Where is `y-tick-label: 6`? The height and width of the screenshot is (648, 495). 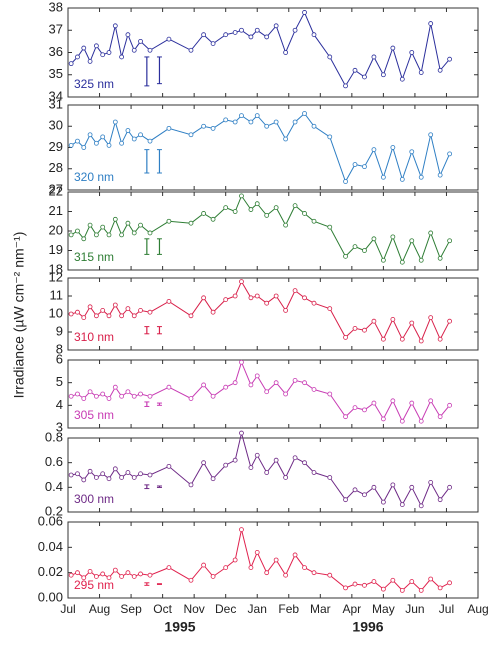
y-tick-label: 6 is located at coordinates (59, 358).